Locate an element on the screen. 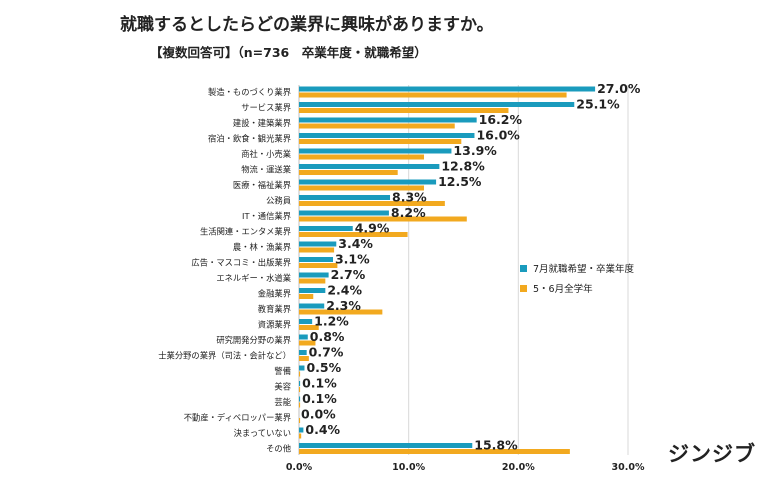 The height and width of the screenshot is (490, 768). data-label: 3.1% is located at coordinates (352, 259).